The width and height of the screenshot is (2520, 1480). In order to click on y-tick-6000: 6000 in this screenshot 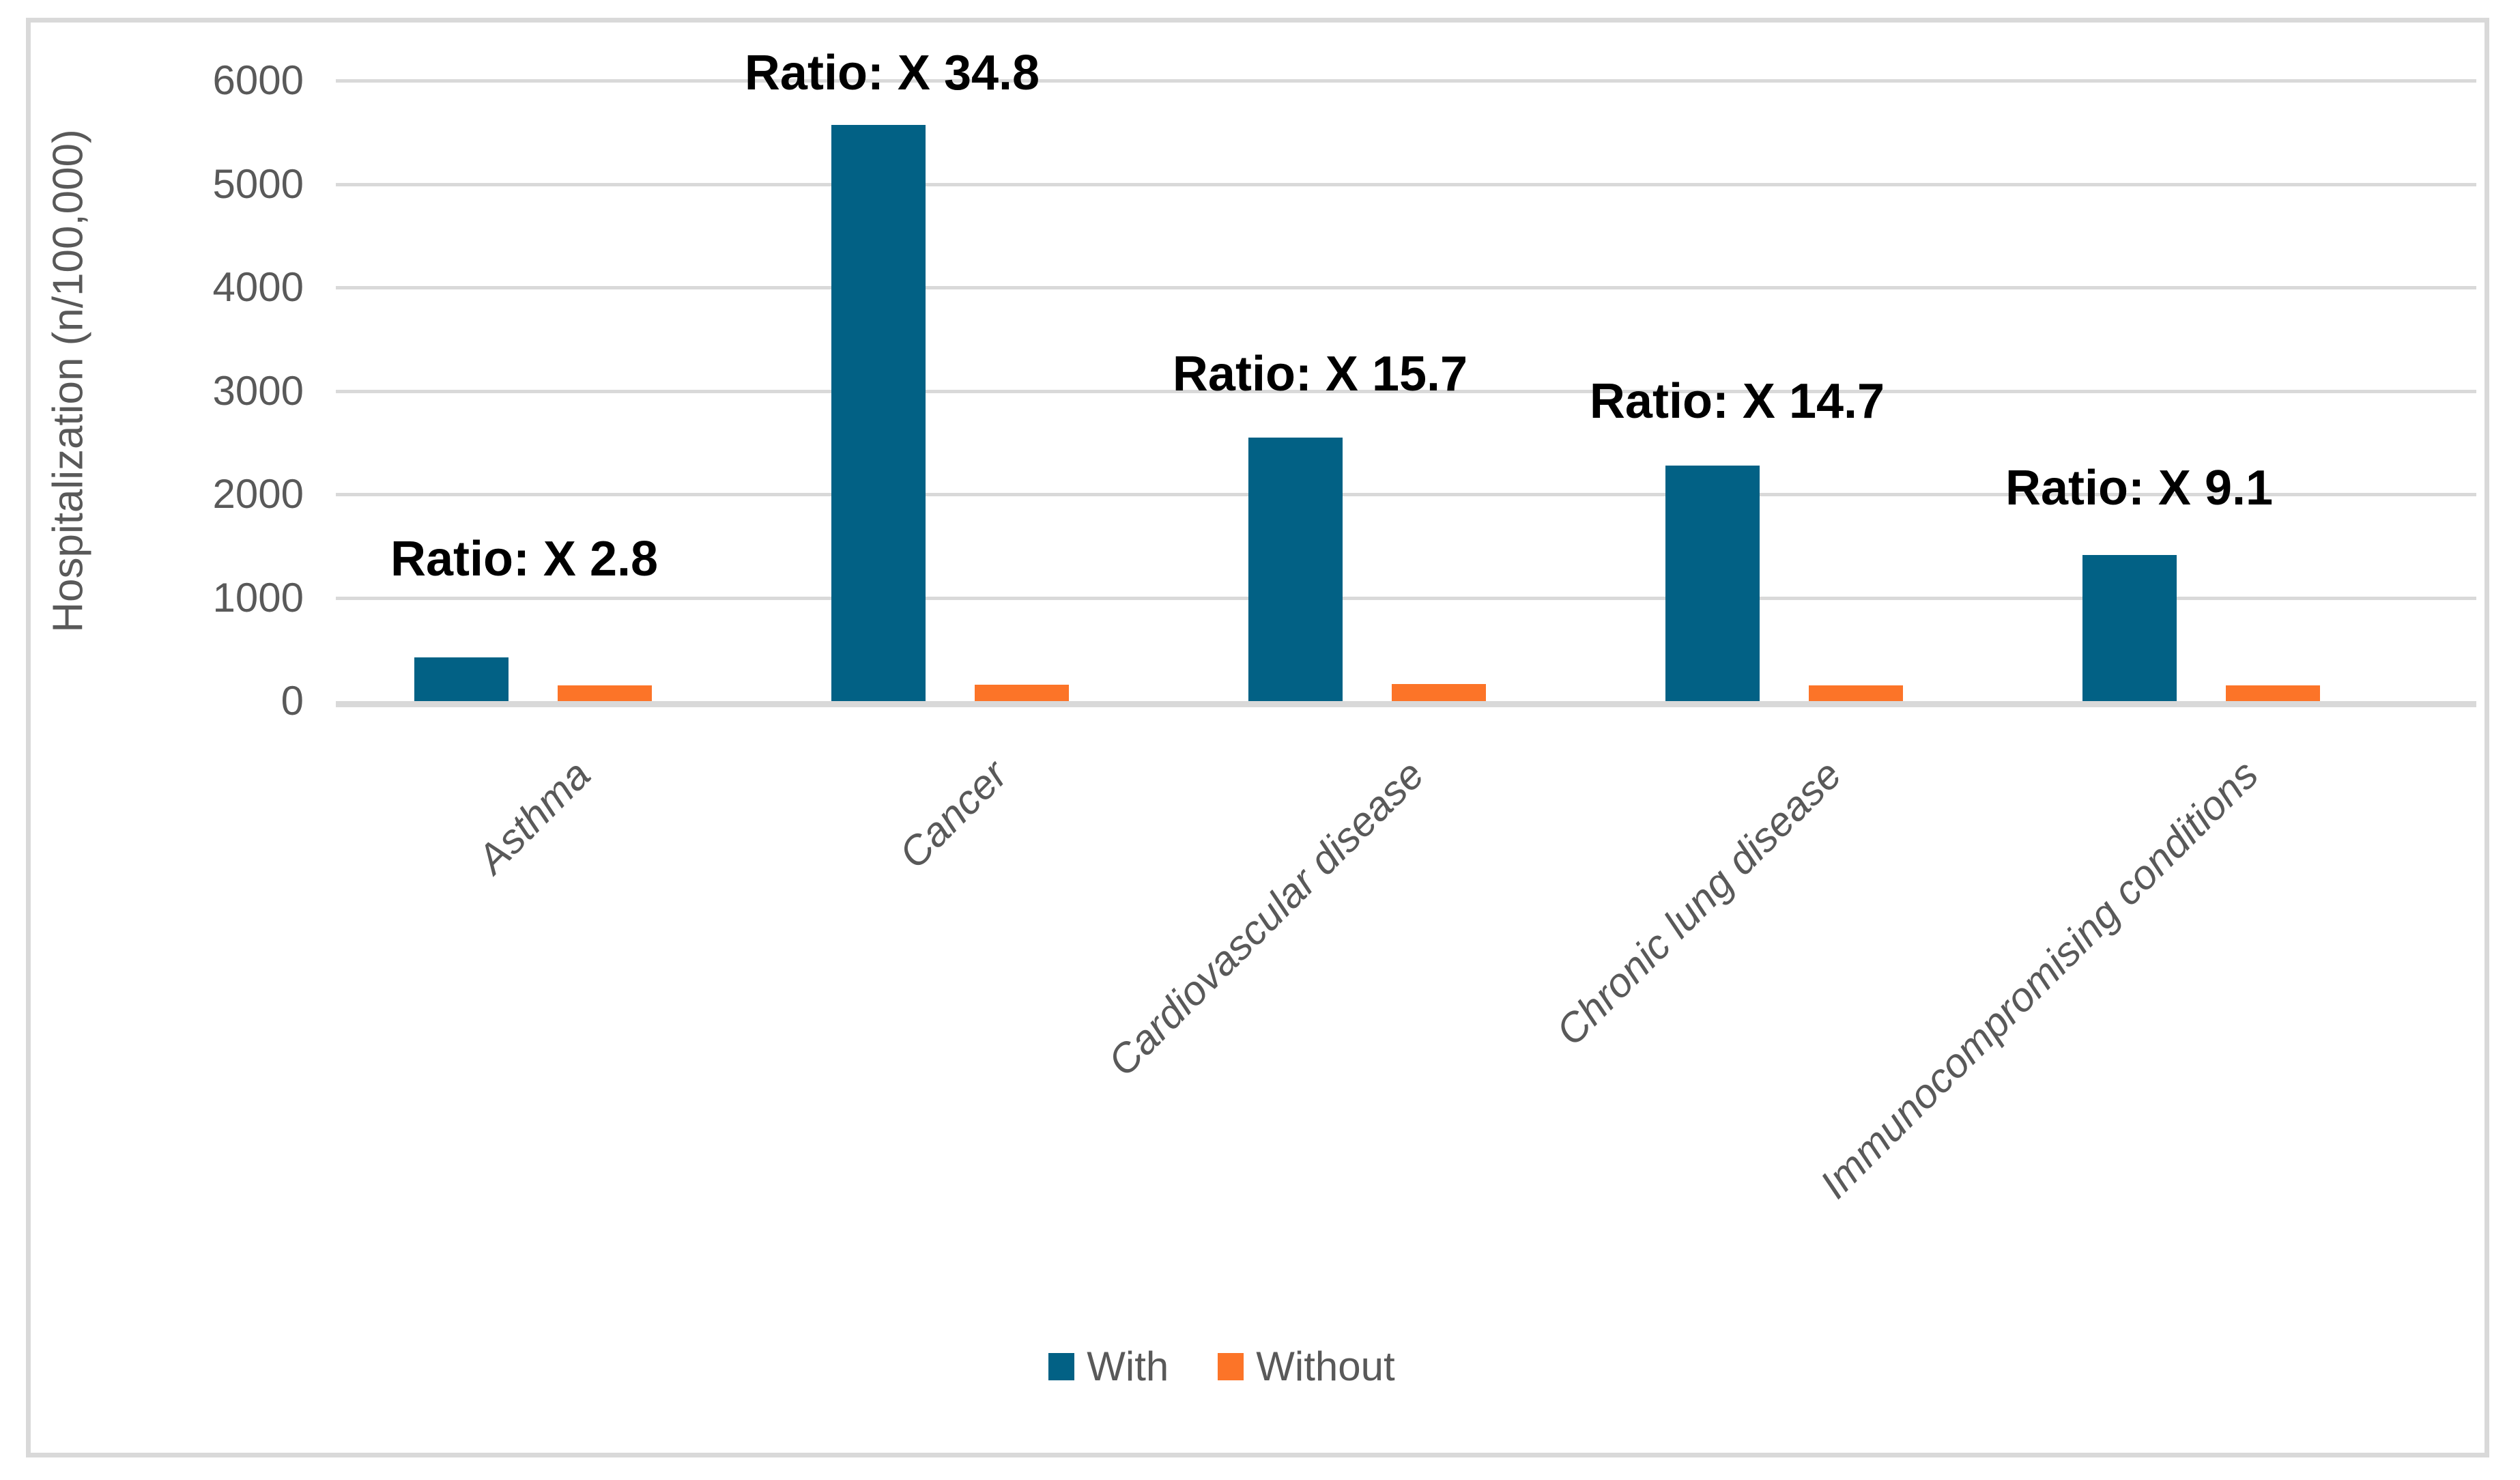, I will do `click(258, 80)`.